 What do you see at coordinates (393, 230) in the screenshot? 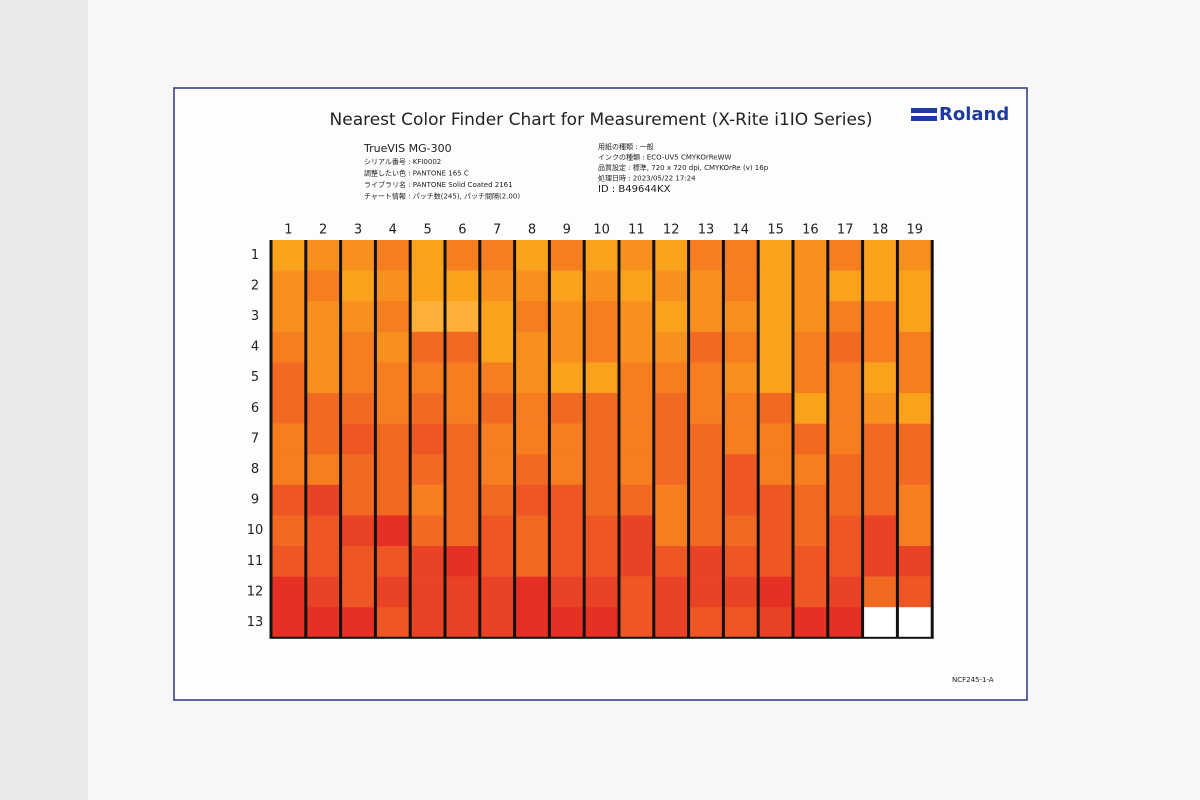
I see `column-label: 4` at bounding box center [393, 230].